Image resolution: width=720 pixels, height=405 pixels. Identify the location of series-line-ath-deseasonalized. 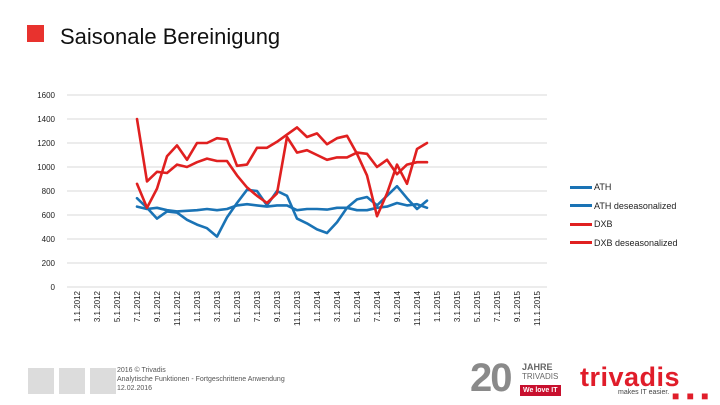
(282, 207).